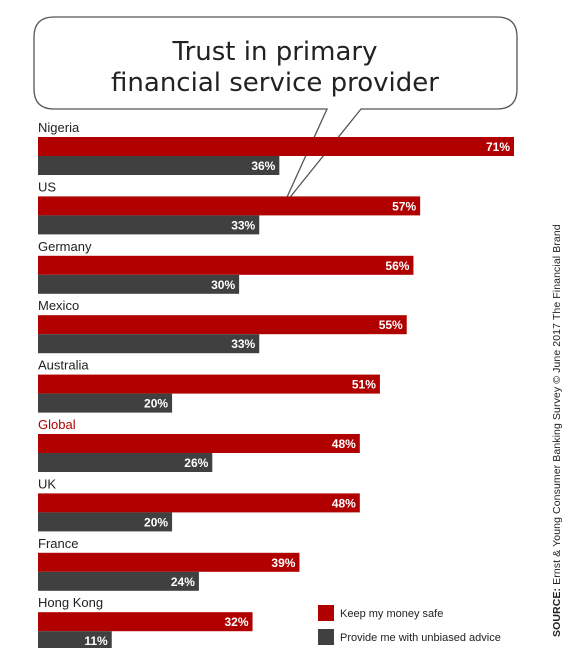  What do you see at coordinates (275, 52) in the screenshot?
I see `chart-title-line: Trust in primary` at bounding box center [275, 52].